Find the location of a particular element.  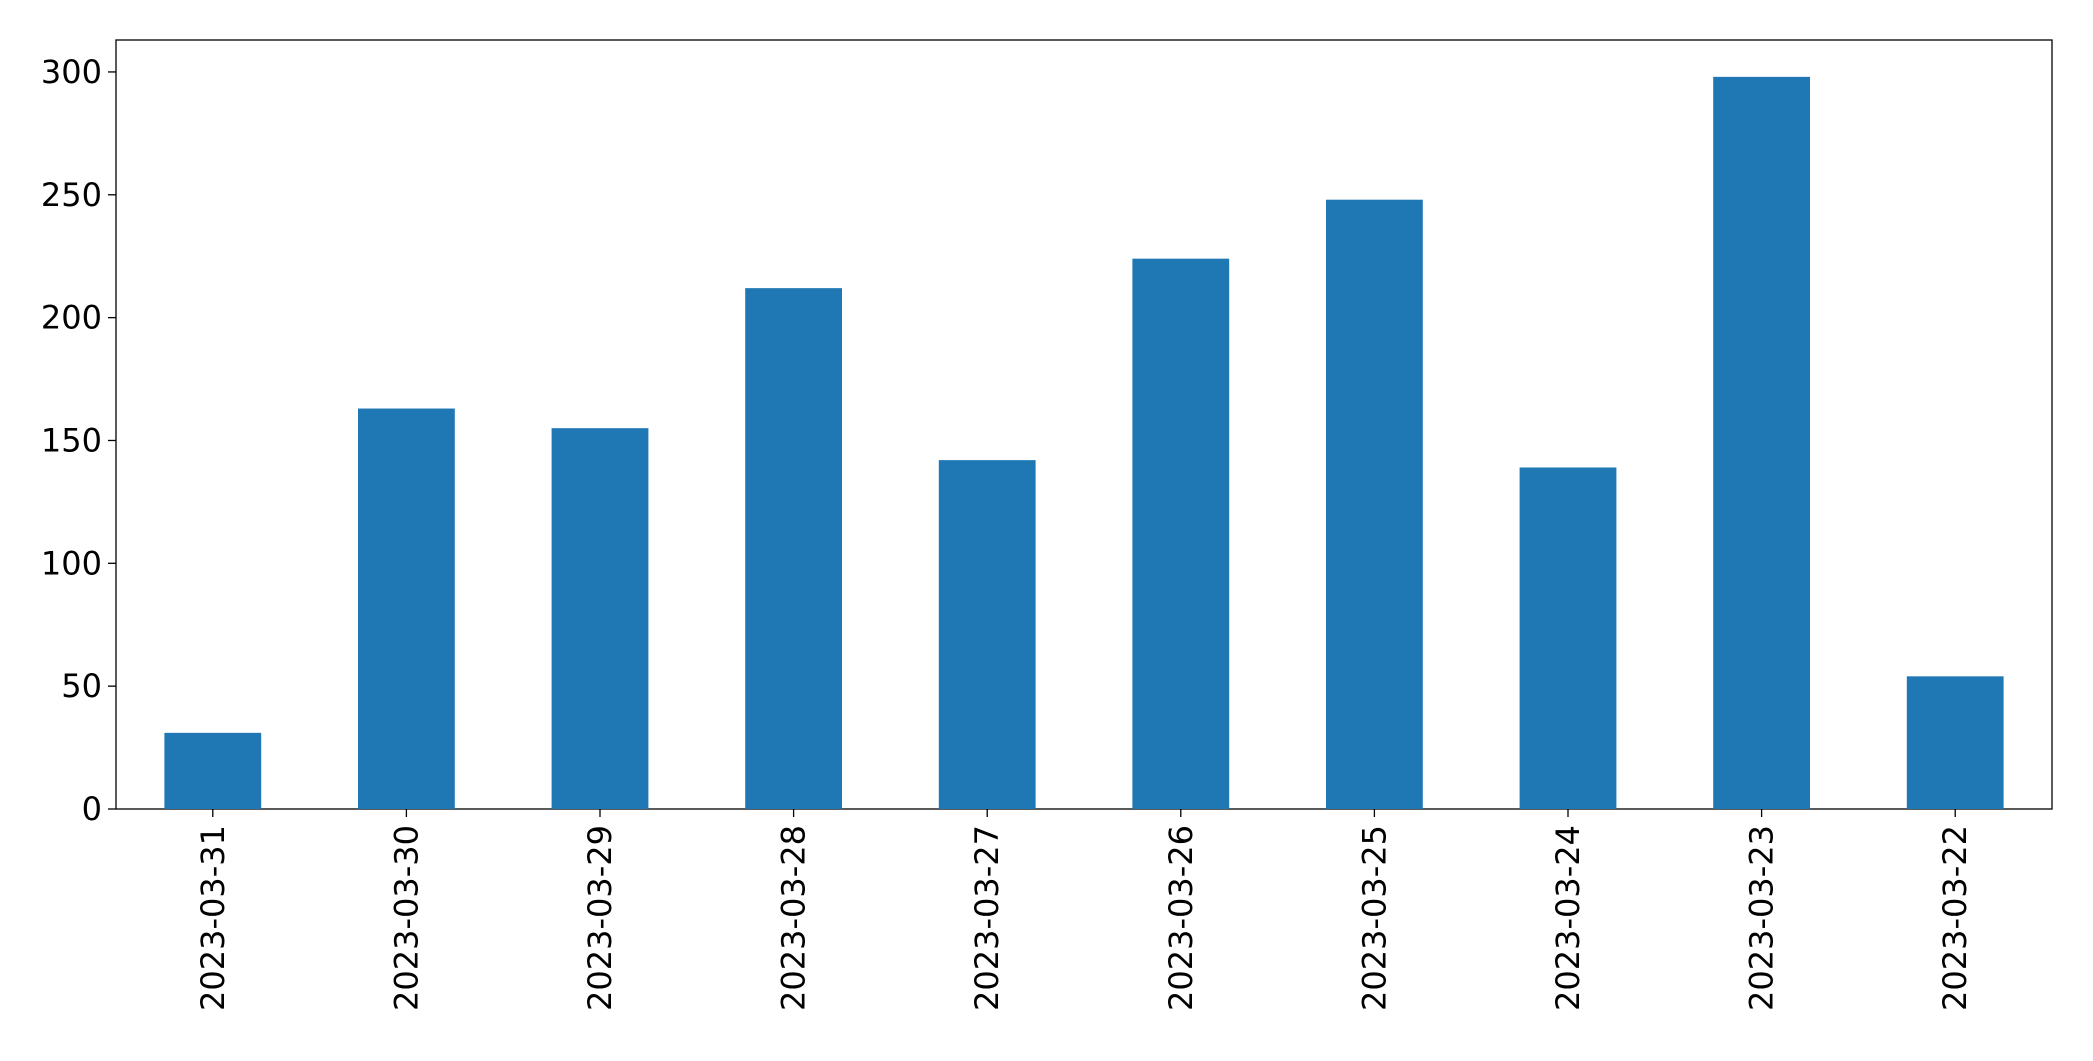

x-tick-label: 2023-03-29 is located at coordinates (600, 918).